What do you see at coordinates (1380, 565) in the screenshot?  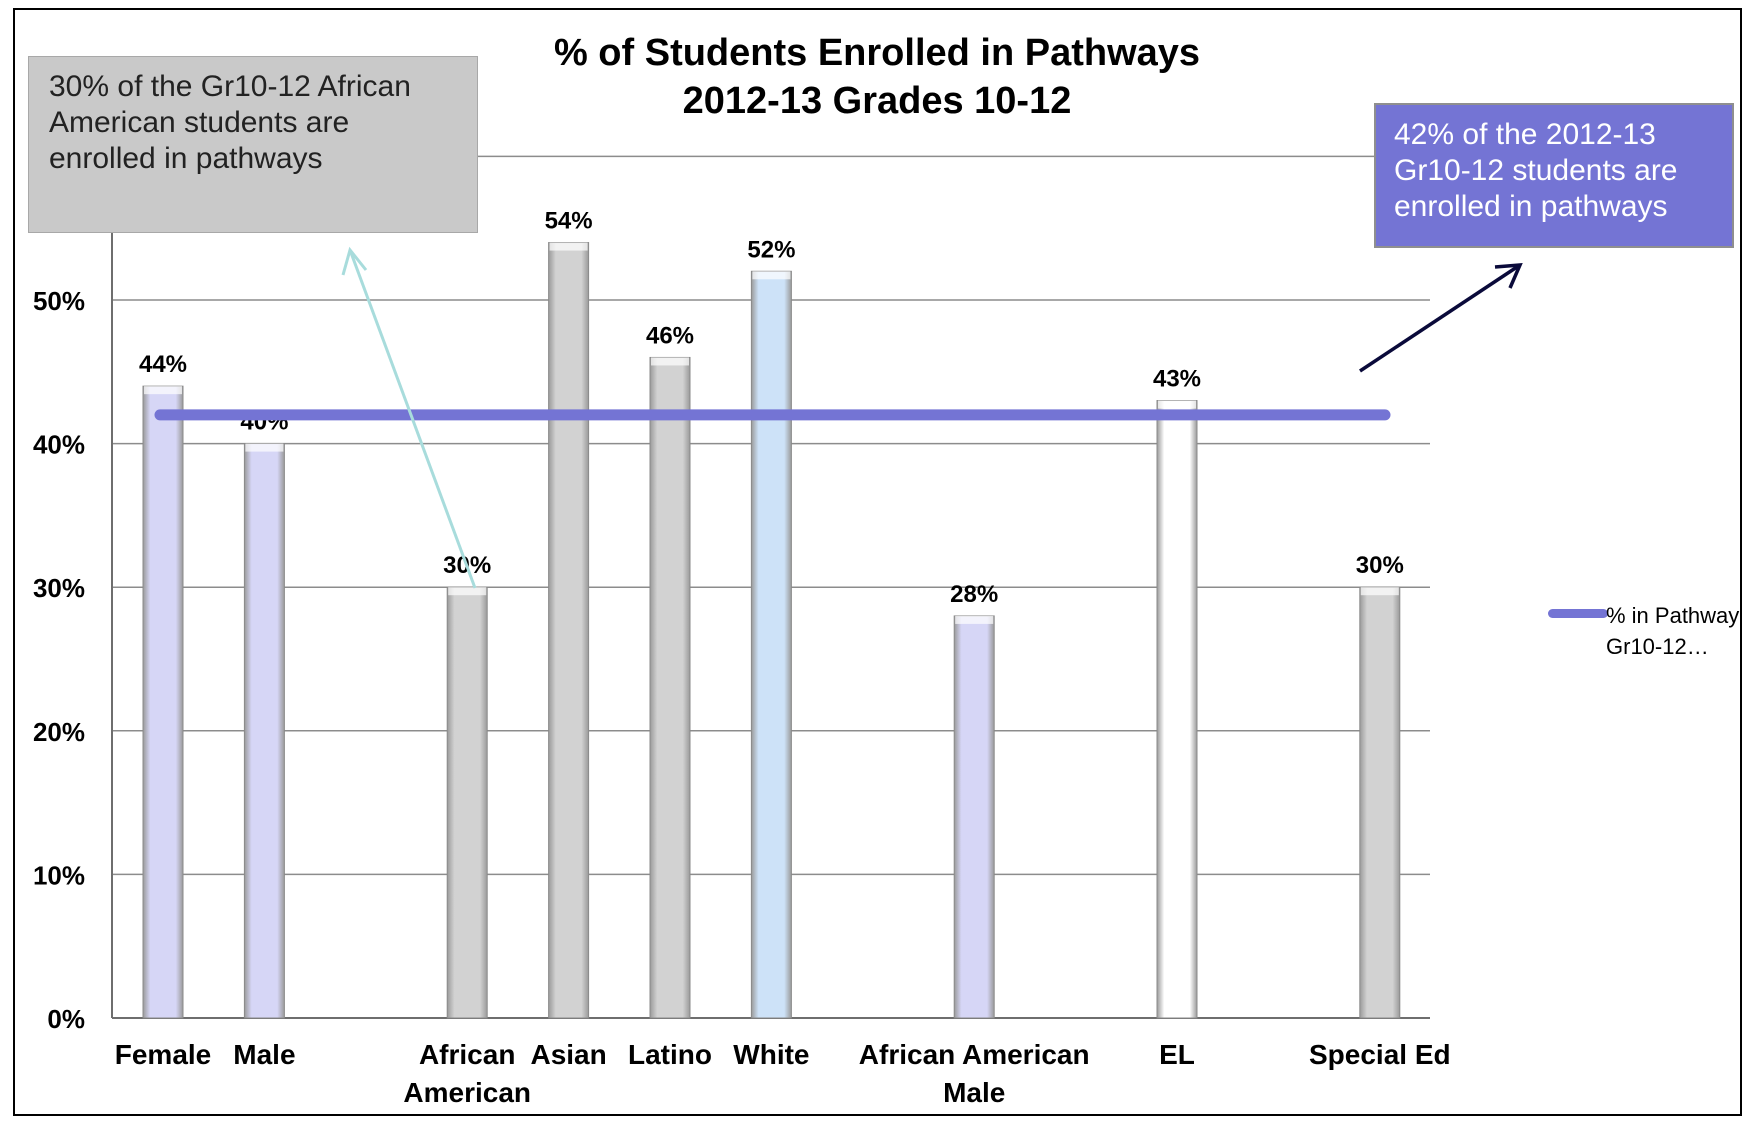 I see `data-label: 30%` at bounding box center [1380, 565].